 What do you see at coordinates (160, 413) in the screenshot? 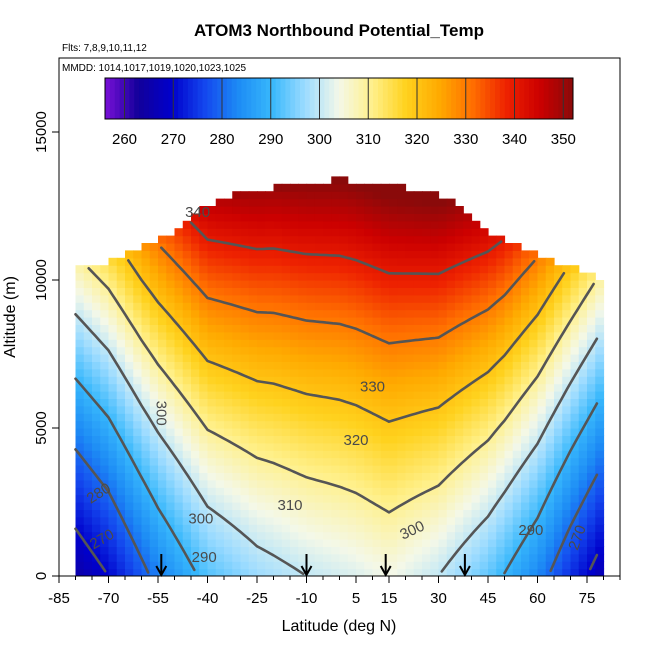
I see `contour-label: 300` at bounding box center [160, 413].